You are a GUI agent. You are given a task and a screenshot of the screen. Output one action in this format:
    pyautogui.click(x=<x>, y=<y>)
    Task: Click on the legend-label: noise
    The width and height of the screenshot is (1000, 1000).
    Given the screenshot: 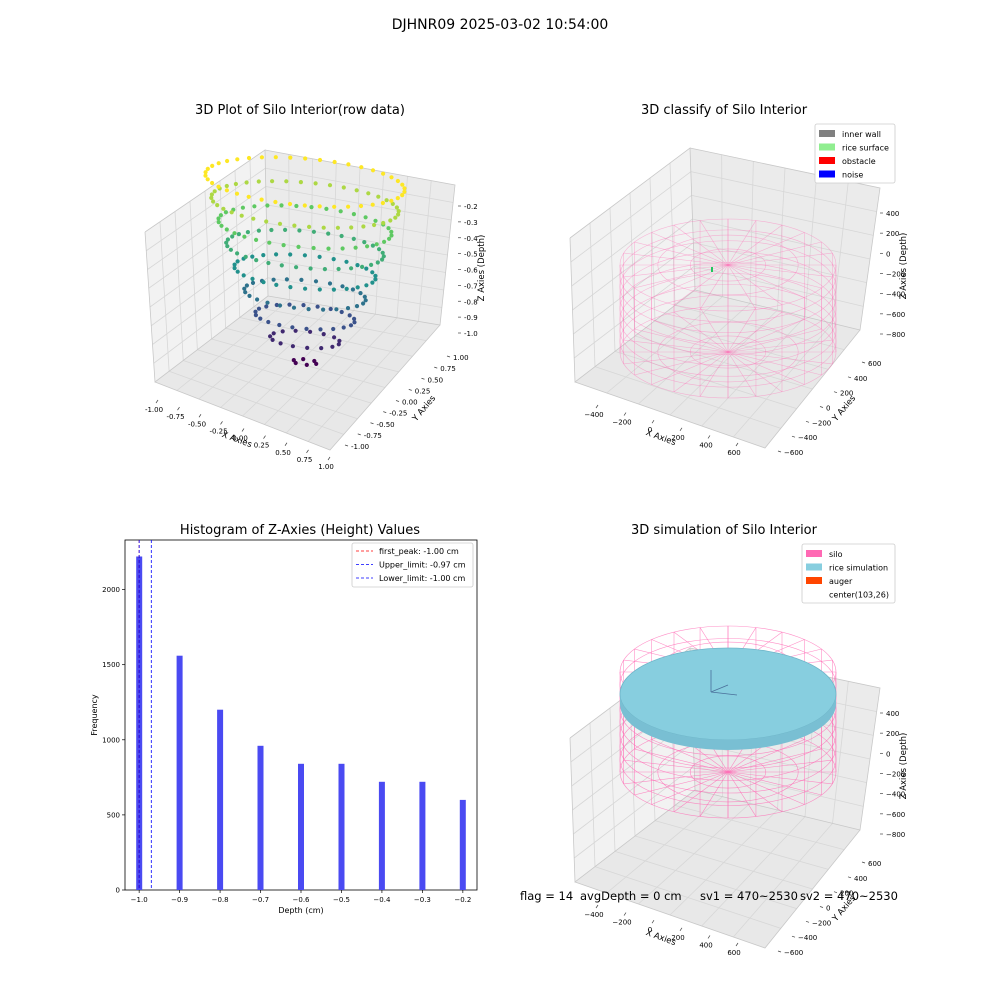 What is the action you would take?
    pyautogui.click(x=852, y=175)
    